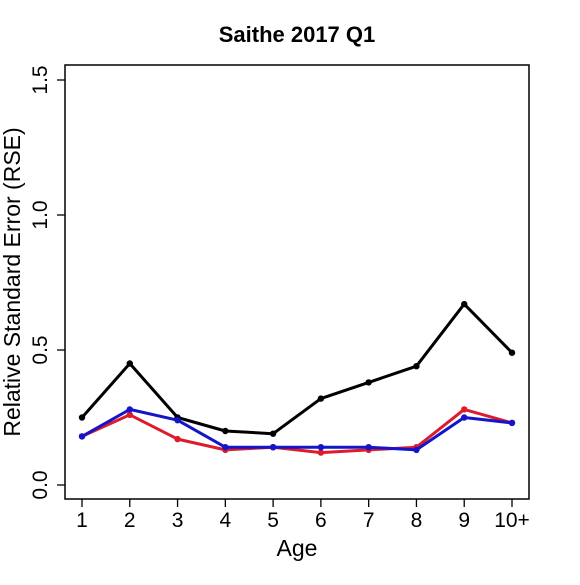 This screenshot has height=585, width=580. Describe the element at coordinates (321, 520) in the screenshot. I see `x-tick-label: 6` at that location.